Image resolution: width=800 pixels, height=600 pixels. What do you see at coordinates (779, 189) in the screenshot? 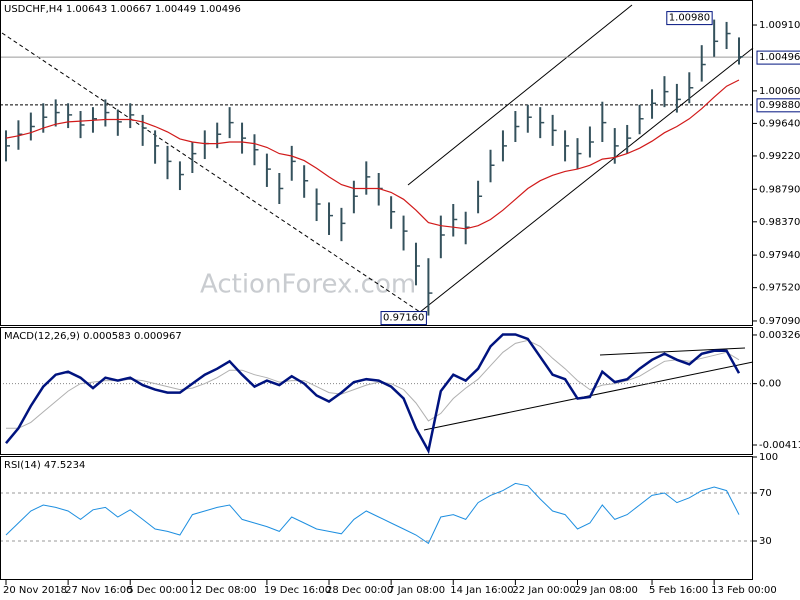
I see `y-tick-label: 0.98790` at bounding box center [779, 189].